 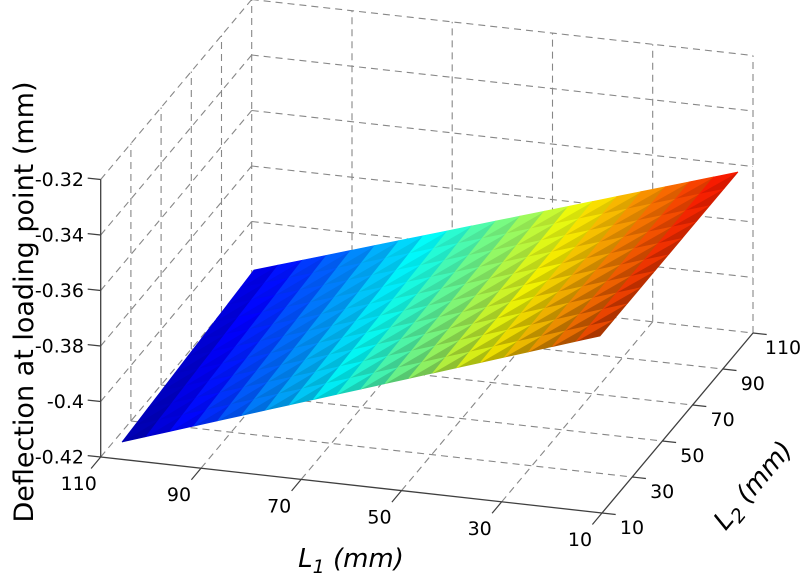 What do you see at coordinates (379, 518) in the screenshot?
I see `x-tick-label: 50` at bounding box center [379, 518].